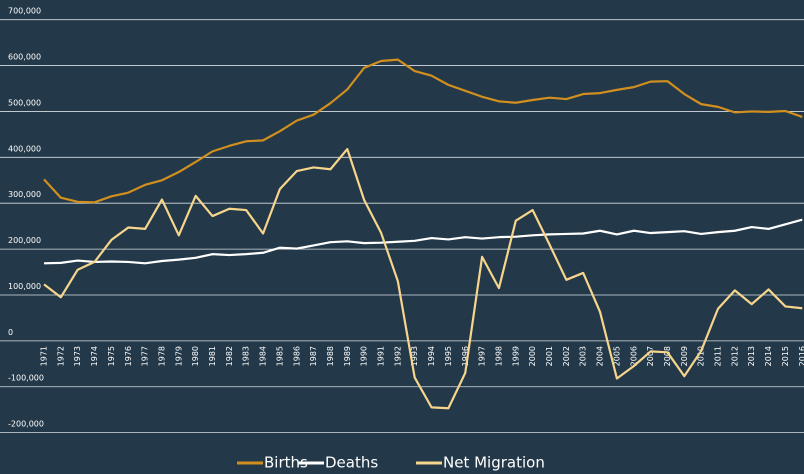 This screenshot has height=474, width=804. What do you see at coordinates (24, 286) in the screenshot?
I see `y-tick-label: 100,000` at bounding box center [24, 286].